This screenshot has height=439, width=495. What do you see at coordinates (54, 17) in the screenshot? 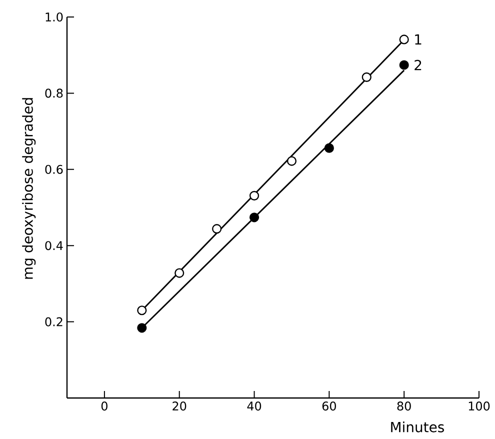
I see `y-tick-label: 1.0` at bounding box center [54, 17].